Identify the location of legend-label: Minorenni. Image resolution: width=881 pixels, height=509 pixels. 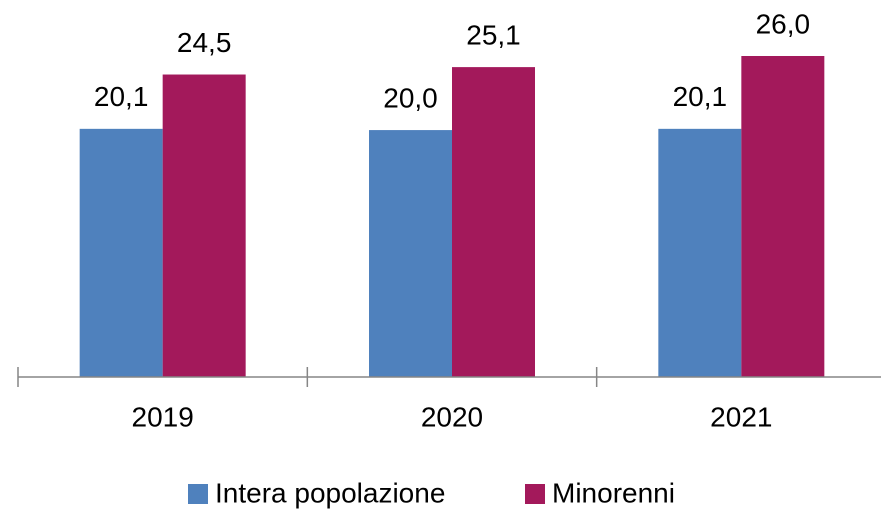
(613, 492).